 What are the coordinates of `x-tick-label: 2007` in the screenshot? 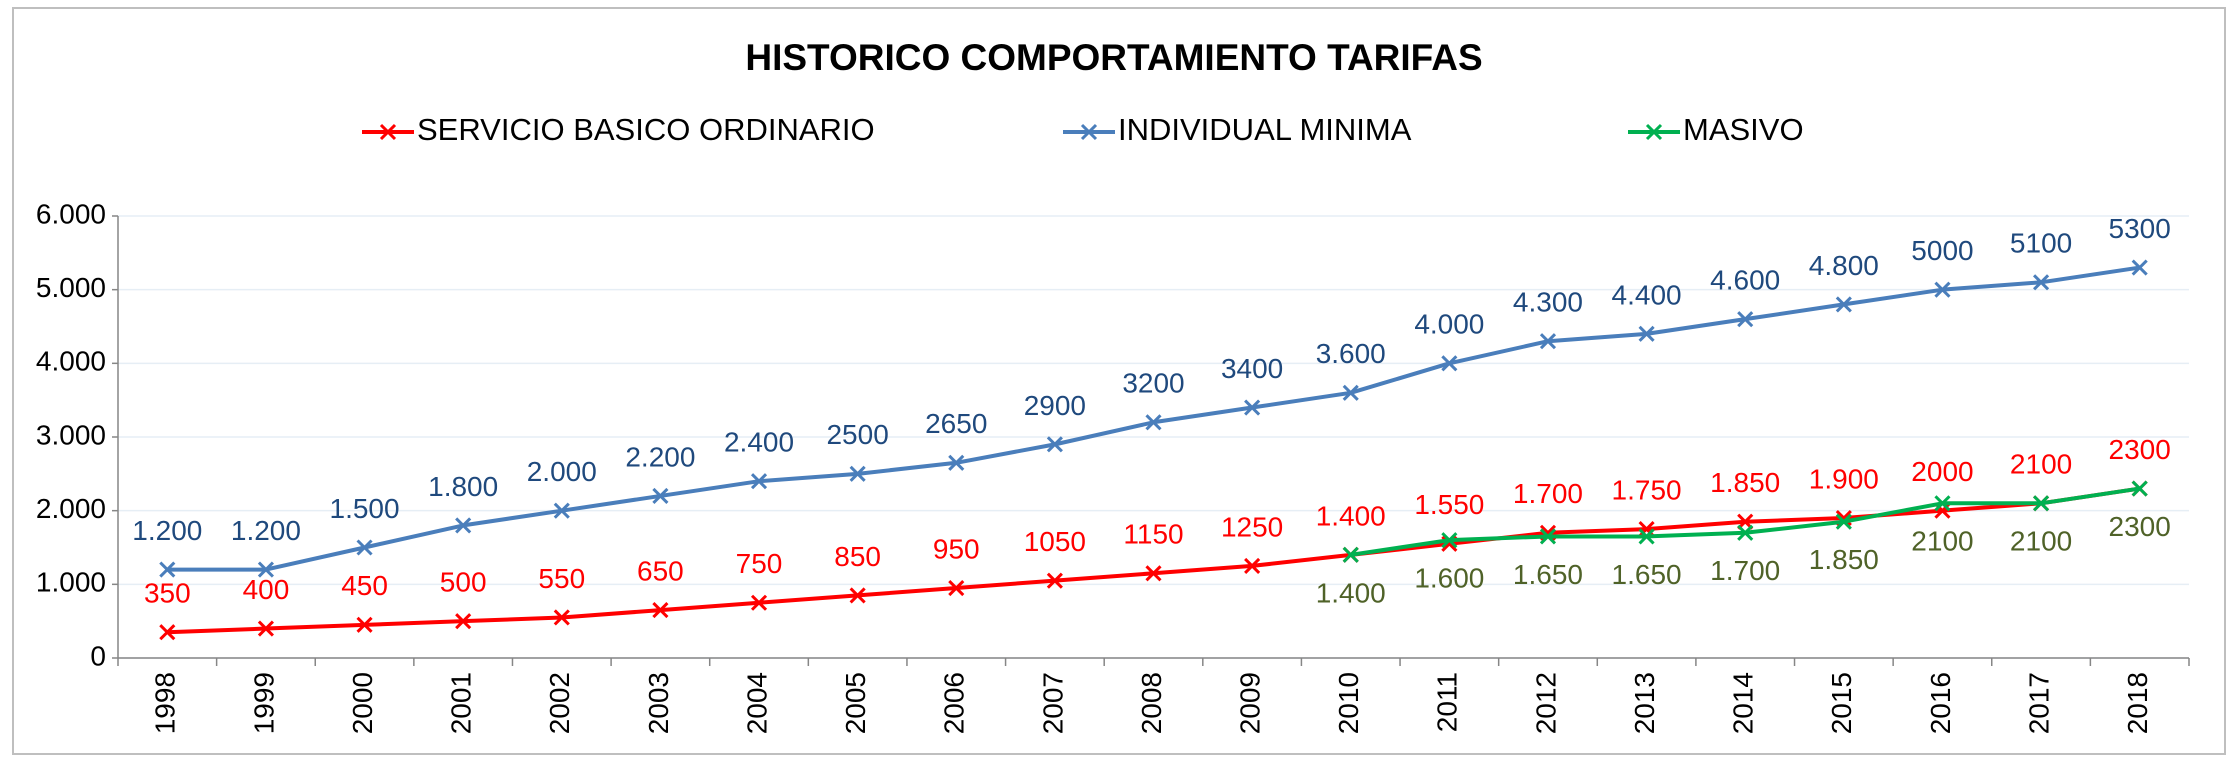 It's located at (1052, 703).